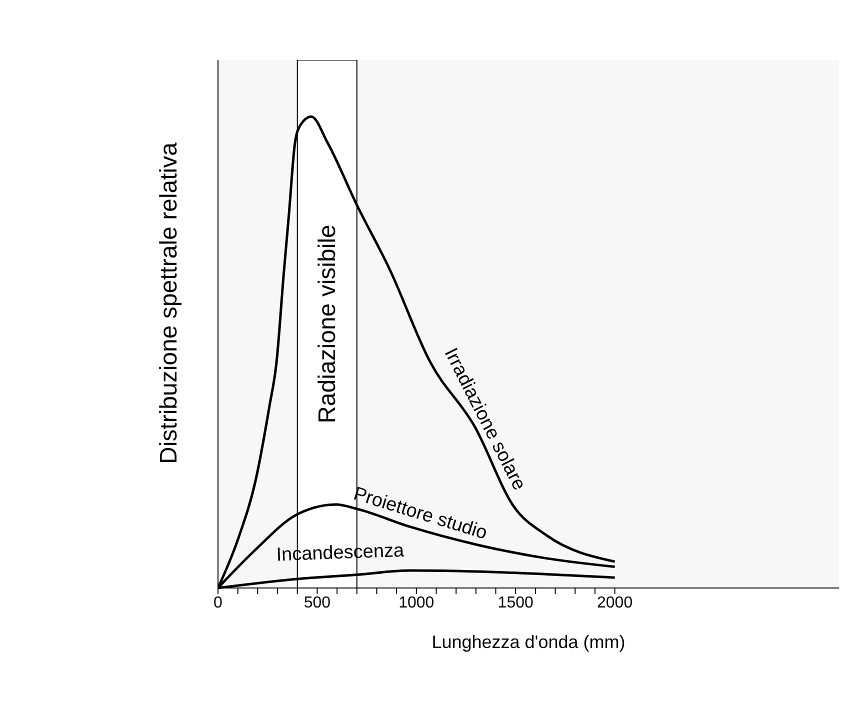 Image resolution: width=847 pixels, height=721 pixels. I want to click on x-tick-label: 1000, so click(416, 603).